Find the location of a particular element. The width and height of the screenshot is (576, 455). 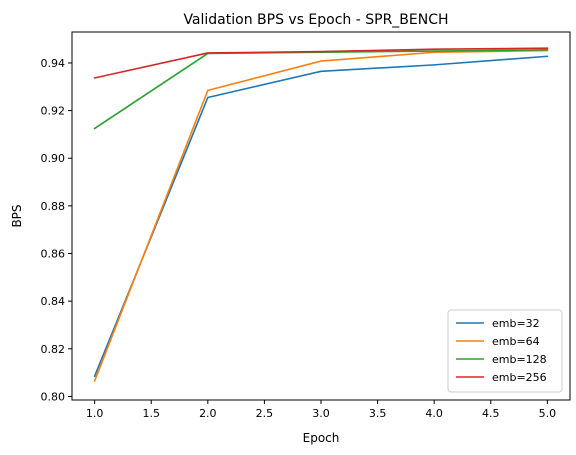

y-tick-label: 0.80 is located at coordinates (53, 396).